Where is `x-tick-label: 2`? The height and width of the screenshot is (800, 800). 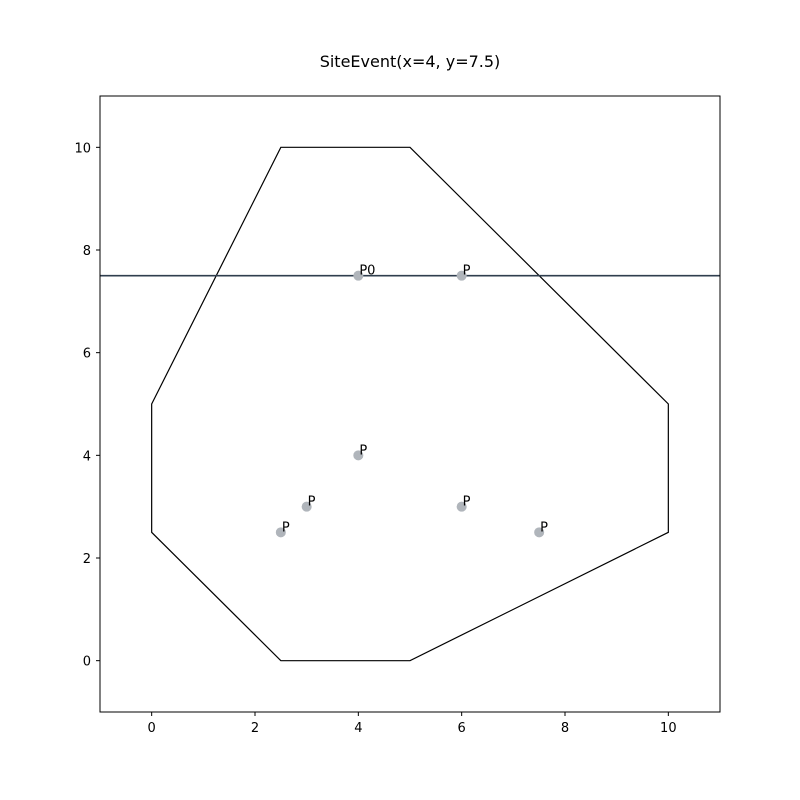 x-tick-label: 2 is located at coordinates (255, 728).